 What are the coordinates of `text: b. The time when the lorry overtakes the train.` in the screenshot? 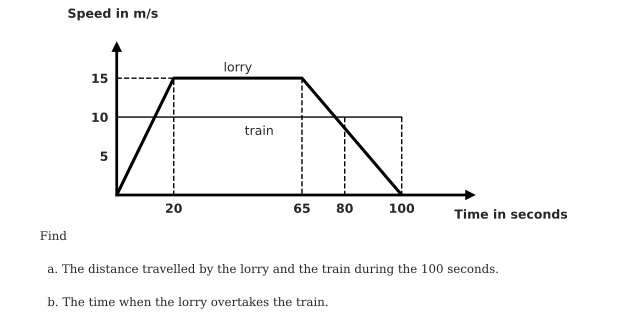 It's located at (188, 303).